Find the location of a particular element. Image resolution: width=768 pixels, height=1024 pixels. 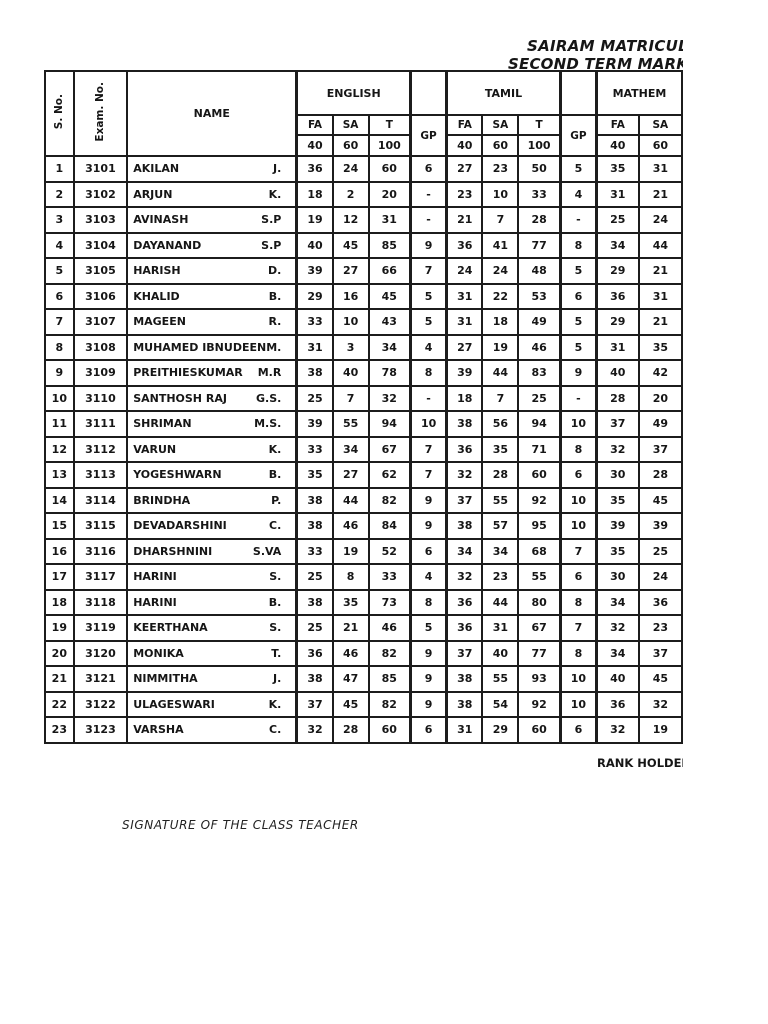

cell-maths-sa: 42 is located at coordinates (660, 373).